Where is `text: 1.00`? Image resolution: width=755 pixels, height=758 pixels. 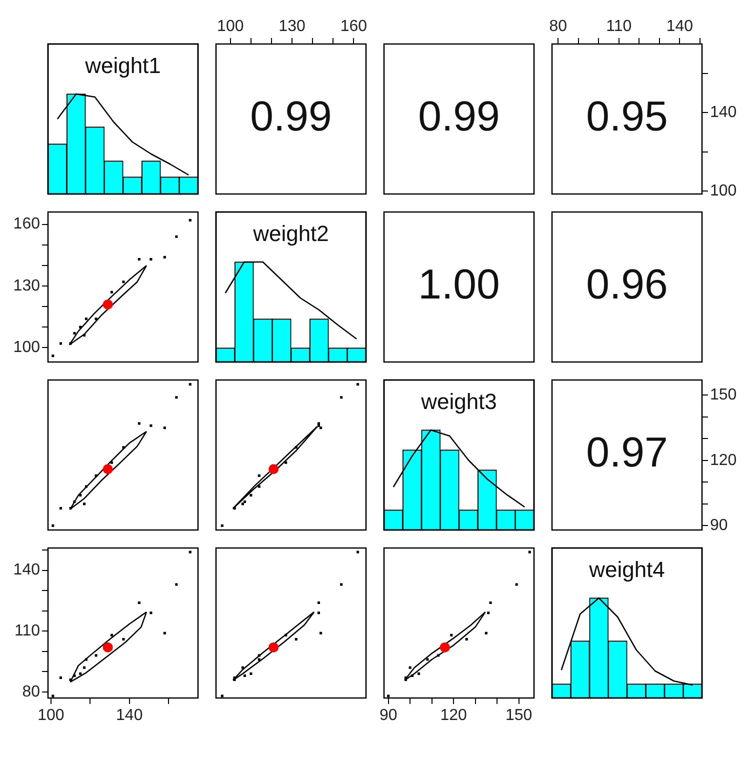 text: 1.00 is located at coordinates (459, 284).